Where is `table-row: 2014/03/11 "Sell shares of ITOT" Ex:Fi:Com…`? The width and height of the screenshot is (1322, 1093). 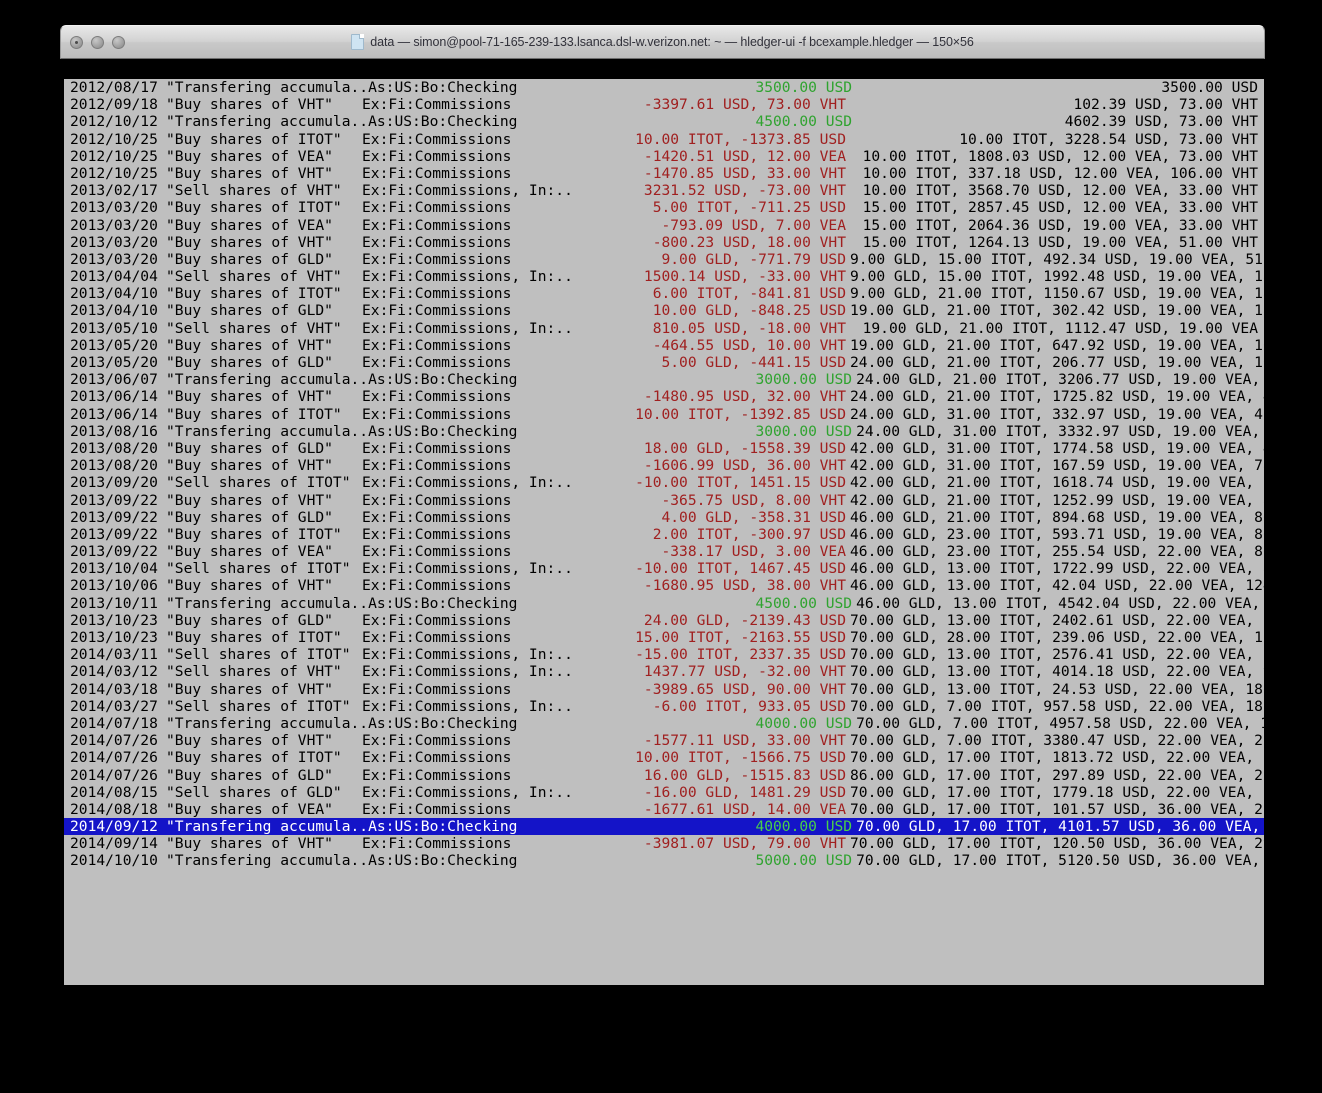 table-row: 2014/03/11 "Sell shares of ITOT" Ex:Fi:Com… is located at coordinates (664, 654).